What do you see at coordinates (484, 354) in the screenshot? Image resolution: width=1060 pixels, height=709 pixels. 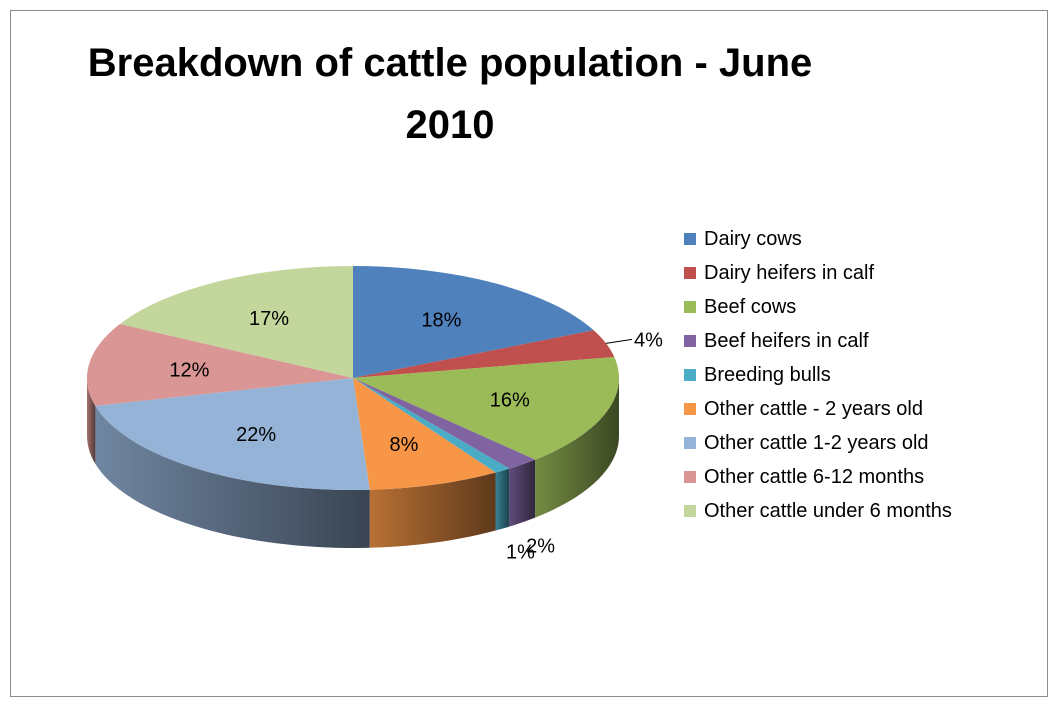 I see `slice-dairy-heifers-in-calf` at bounding box center [484, 354].